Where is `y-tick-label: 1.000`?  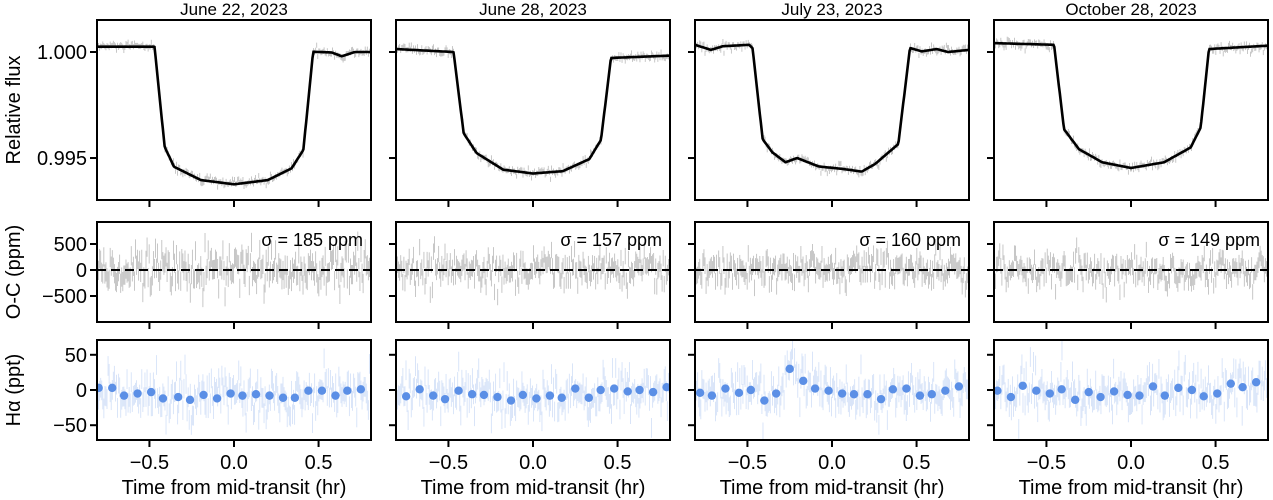 y-tick-label: 1.000 is located at coordinates (62, 53).